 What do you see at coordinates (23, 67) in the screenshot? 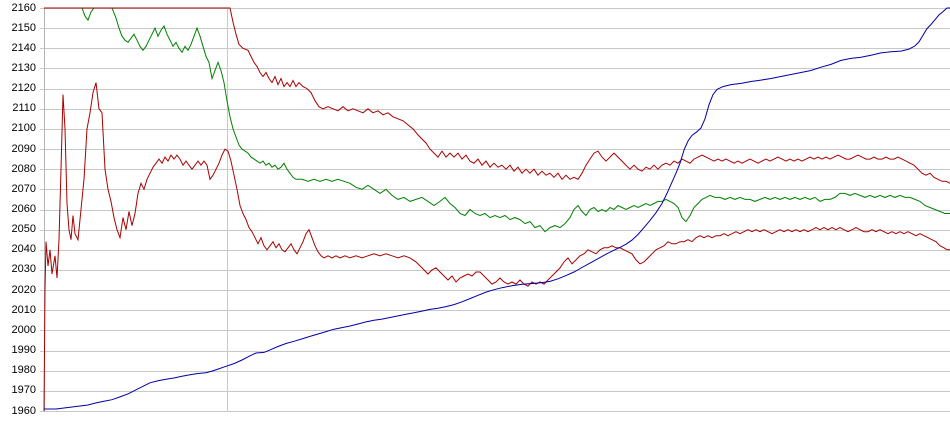
I see `y-axis-label: 2130` at bounding box center [23, 67].